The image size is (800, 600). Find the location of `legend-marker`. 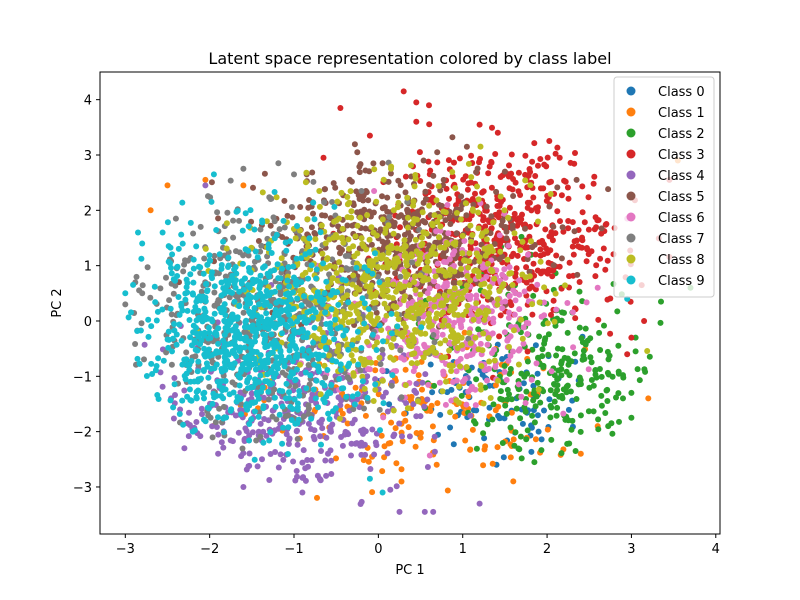

legend-marker is located at coordinates (631, 280).